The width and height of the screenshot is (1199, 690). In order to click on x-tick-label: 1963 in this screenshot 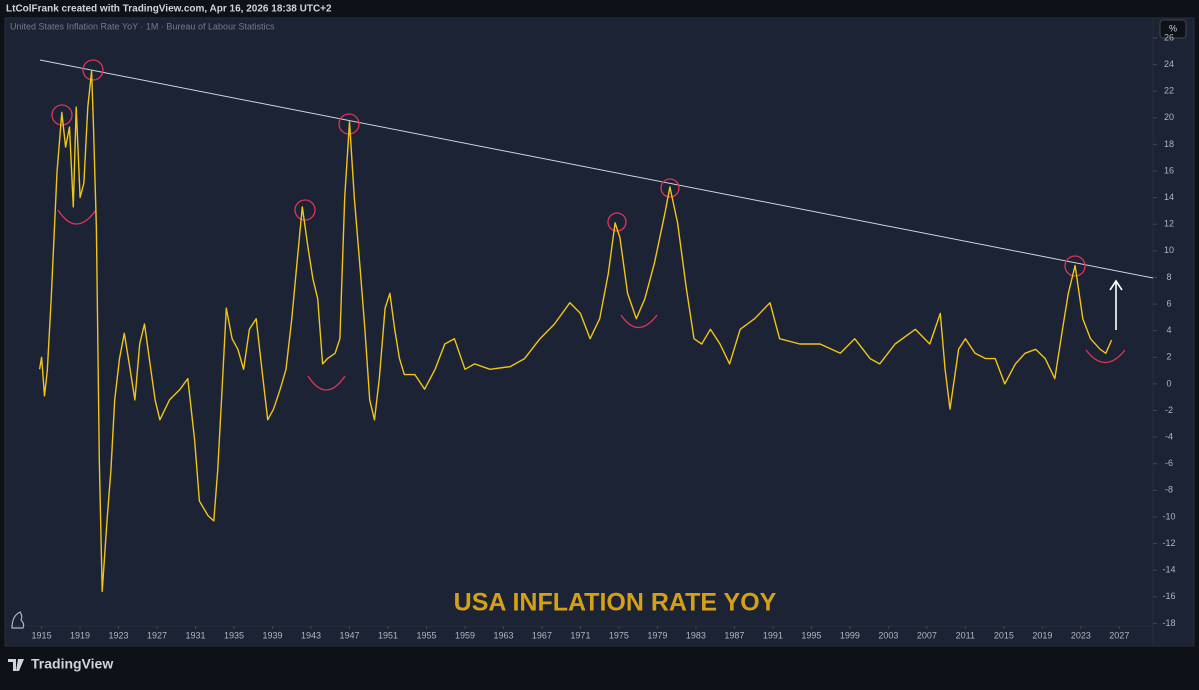, I will do `click(503, 635)`.